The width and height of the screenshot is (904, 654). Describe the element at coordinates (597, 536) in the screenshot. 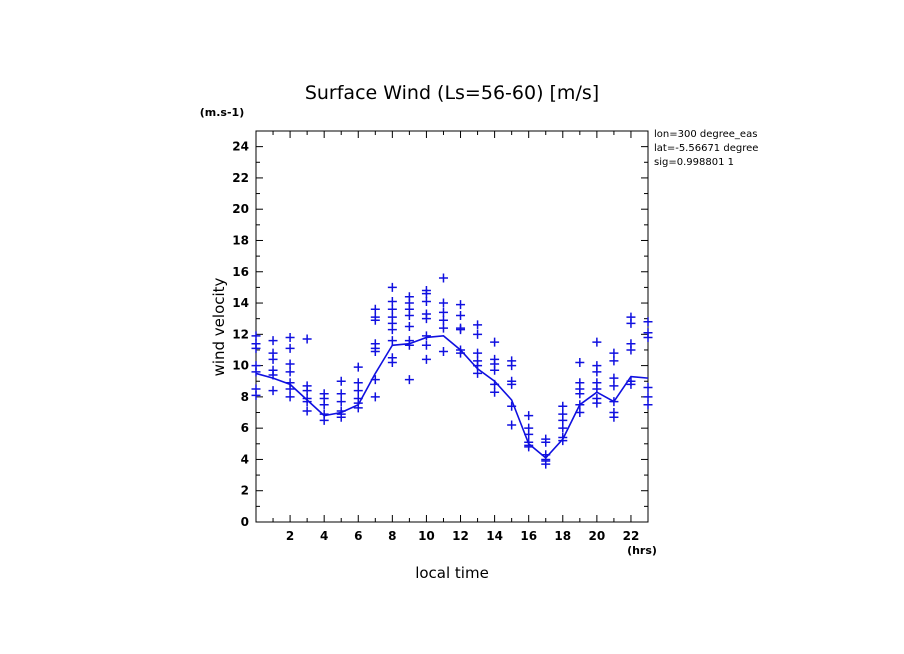

I see `x-tick-label: 20` at that location.